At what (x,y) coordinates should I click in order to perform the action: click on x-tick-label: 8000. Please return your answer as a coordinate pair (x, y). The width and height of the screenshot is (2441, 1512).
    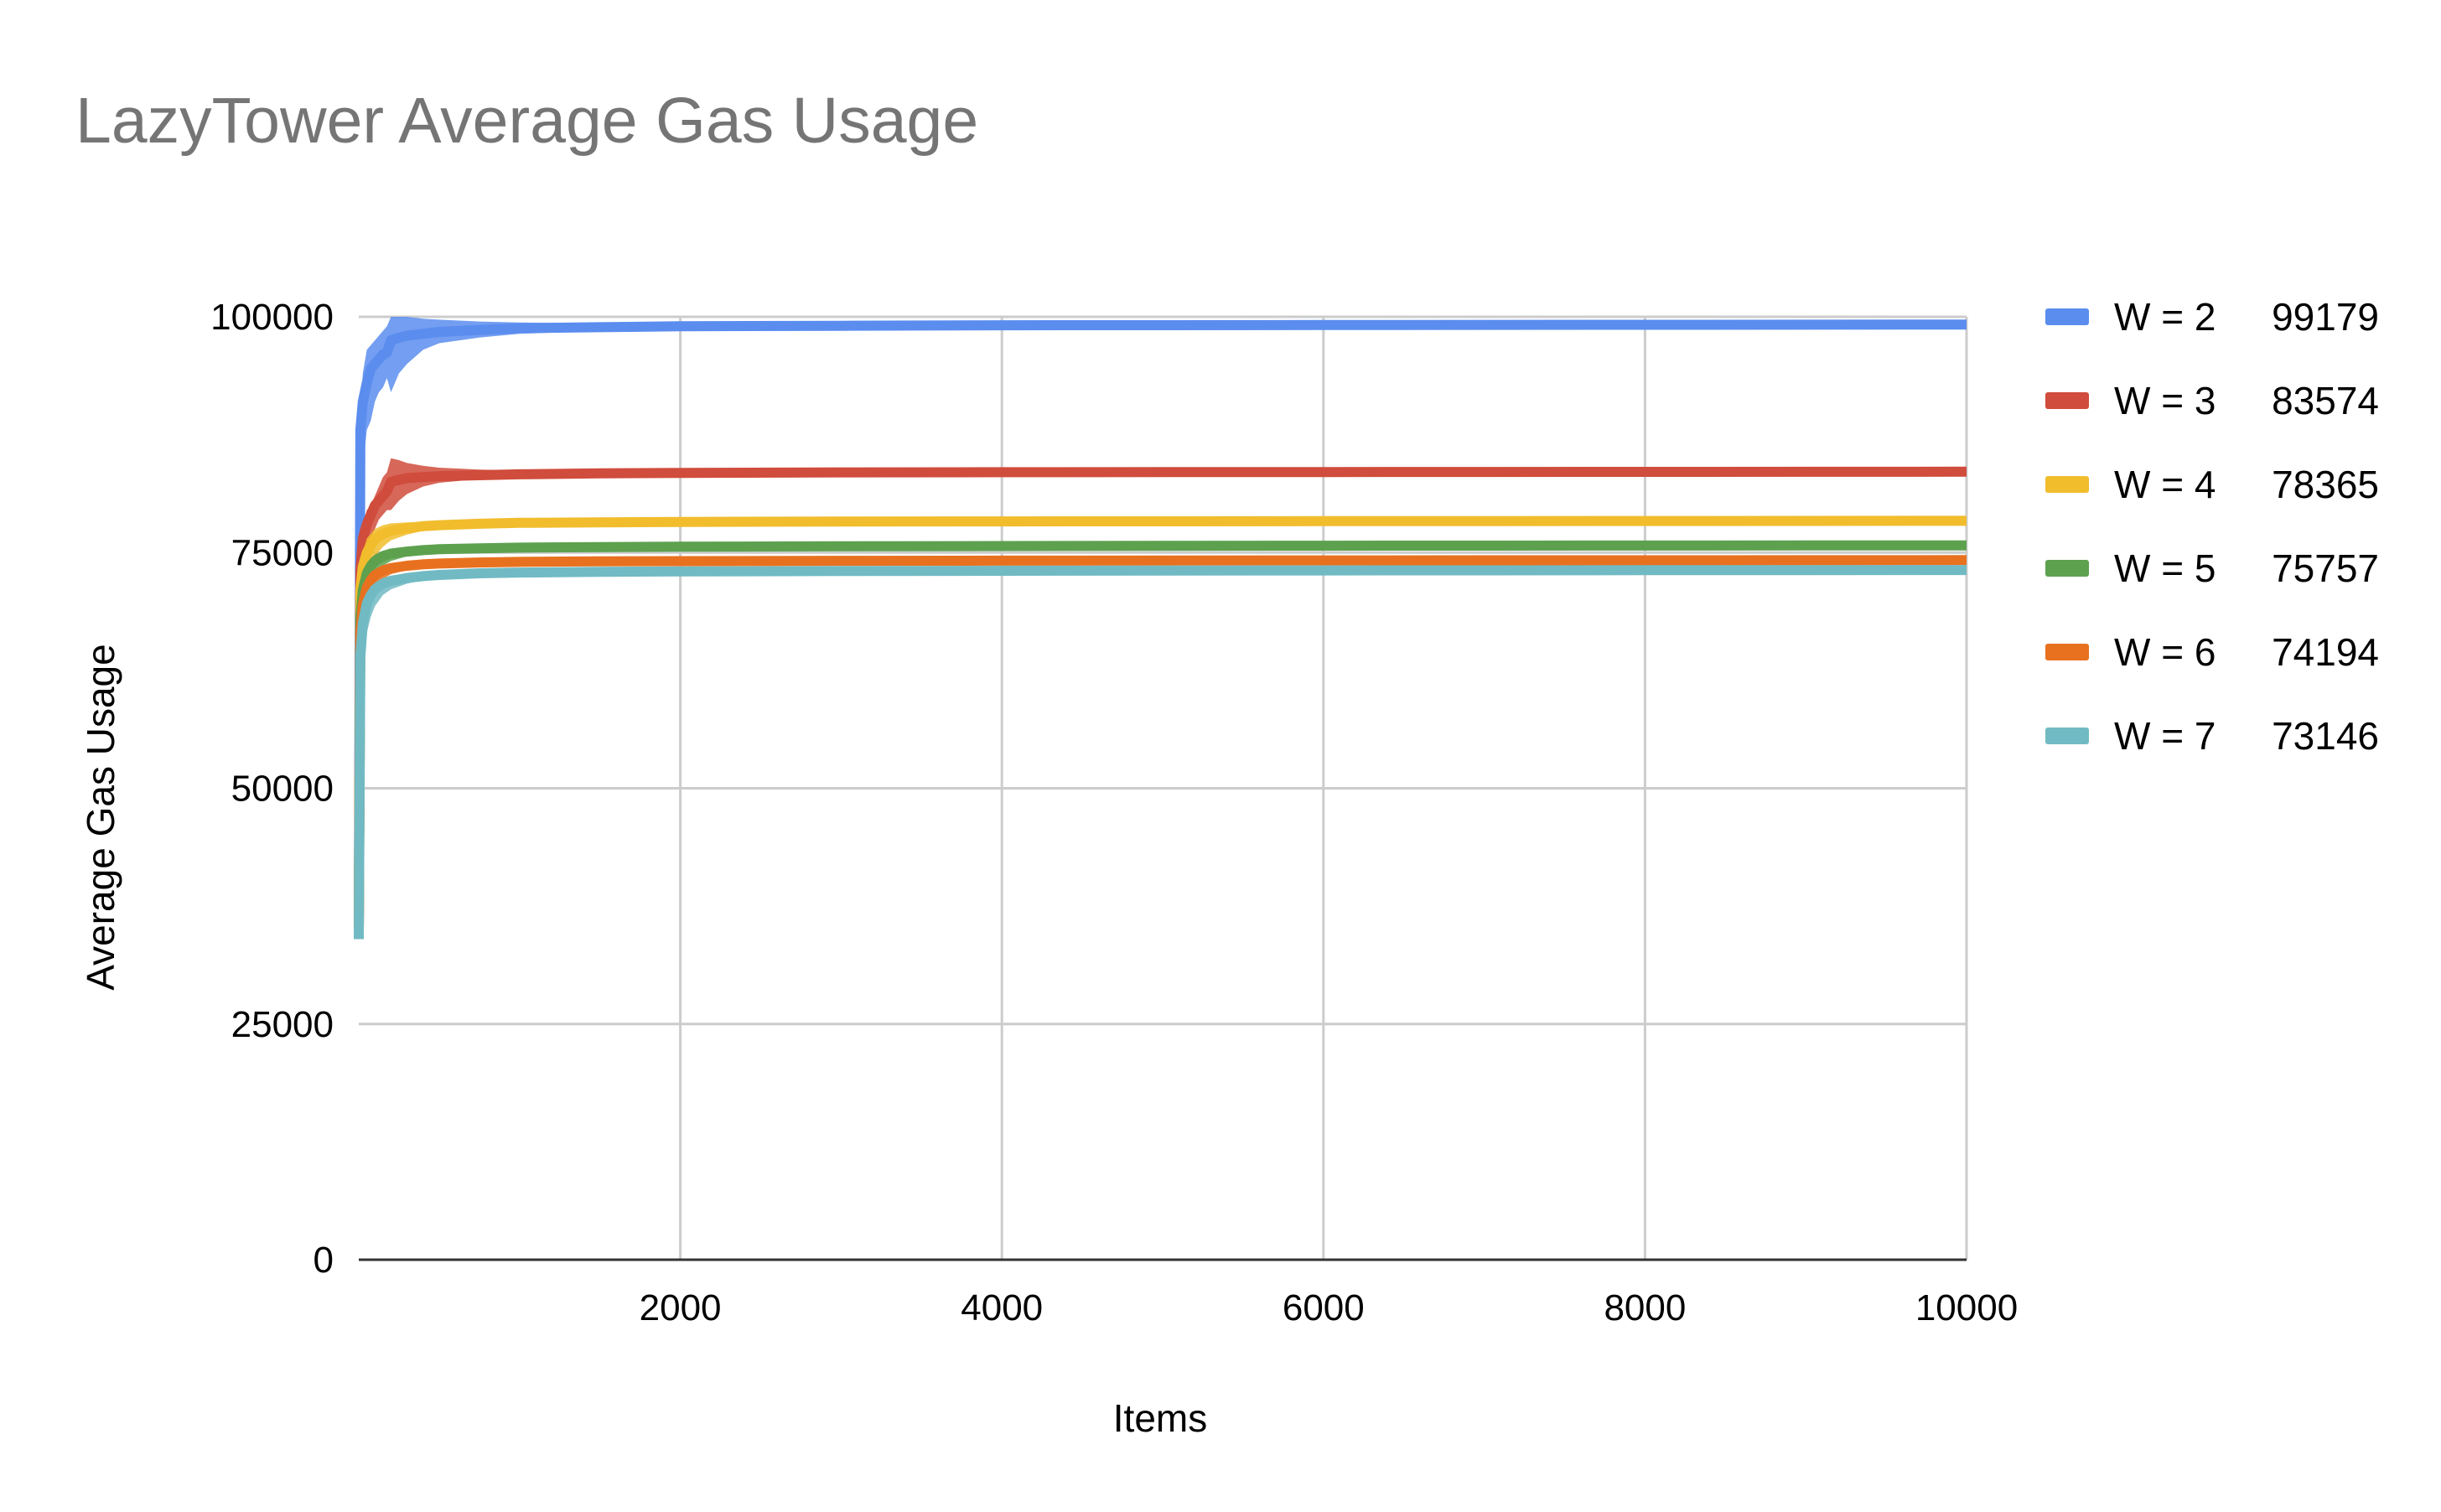
    Looking at the image, I should click on (1645, 1307).